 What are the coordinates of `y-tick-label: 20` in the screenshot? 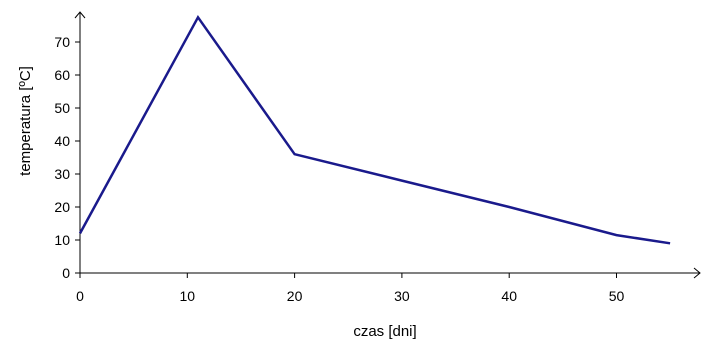 It's located at (62, 207).